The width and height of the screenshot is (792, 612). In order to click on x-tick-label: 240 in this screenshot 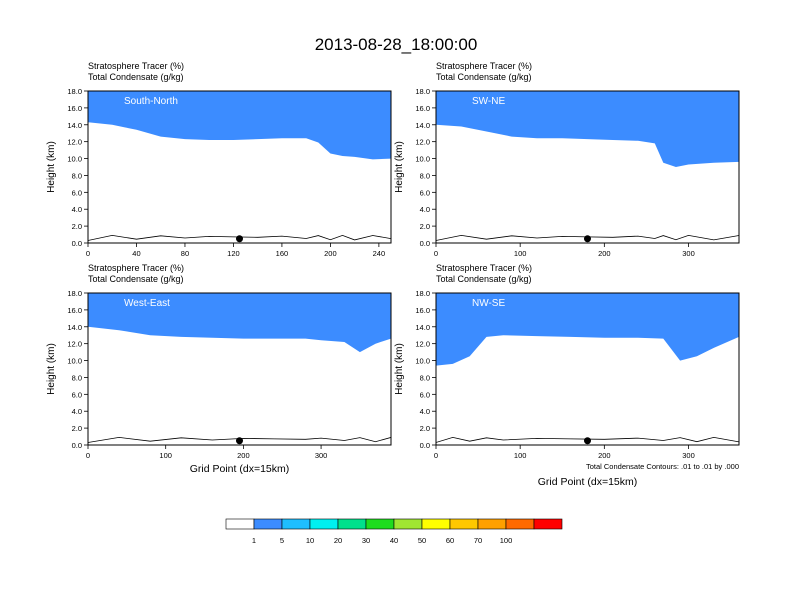, I will do `click(379, 253)`.